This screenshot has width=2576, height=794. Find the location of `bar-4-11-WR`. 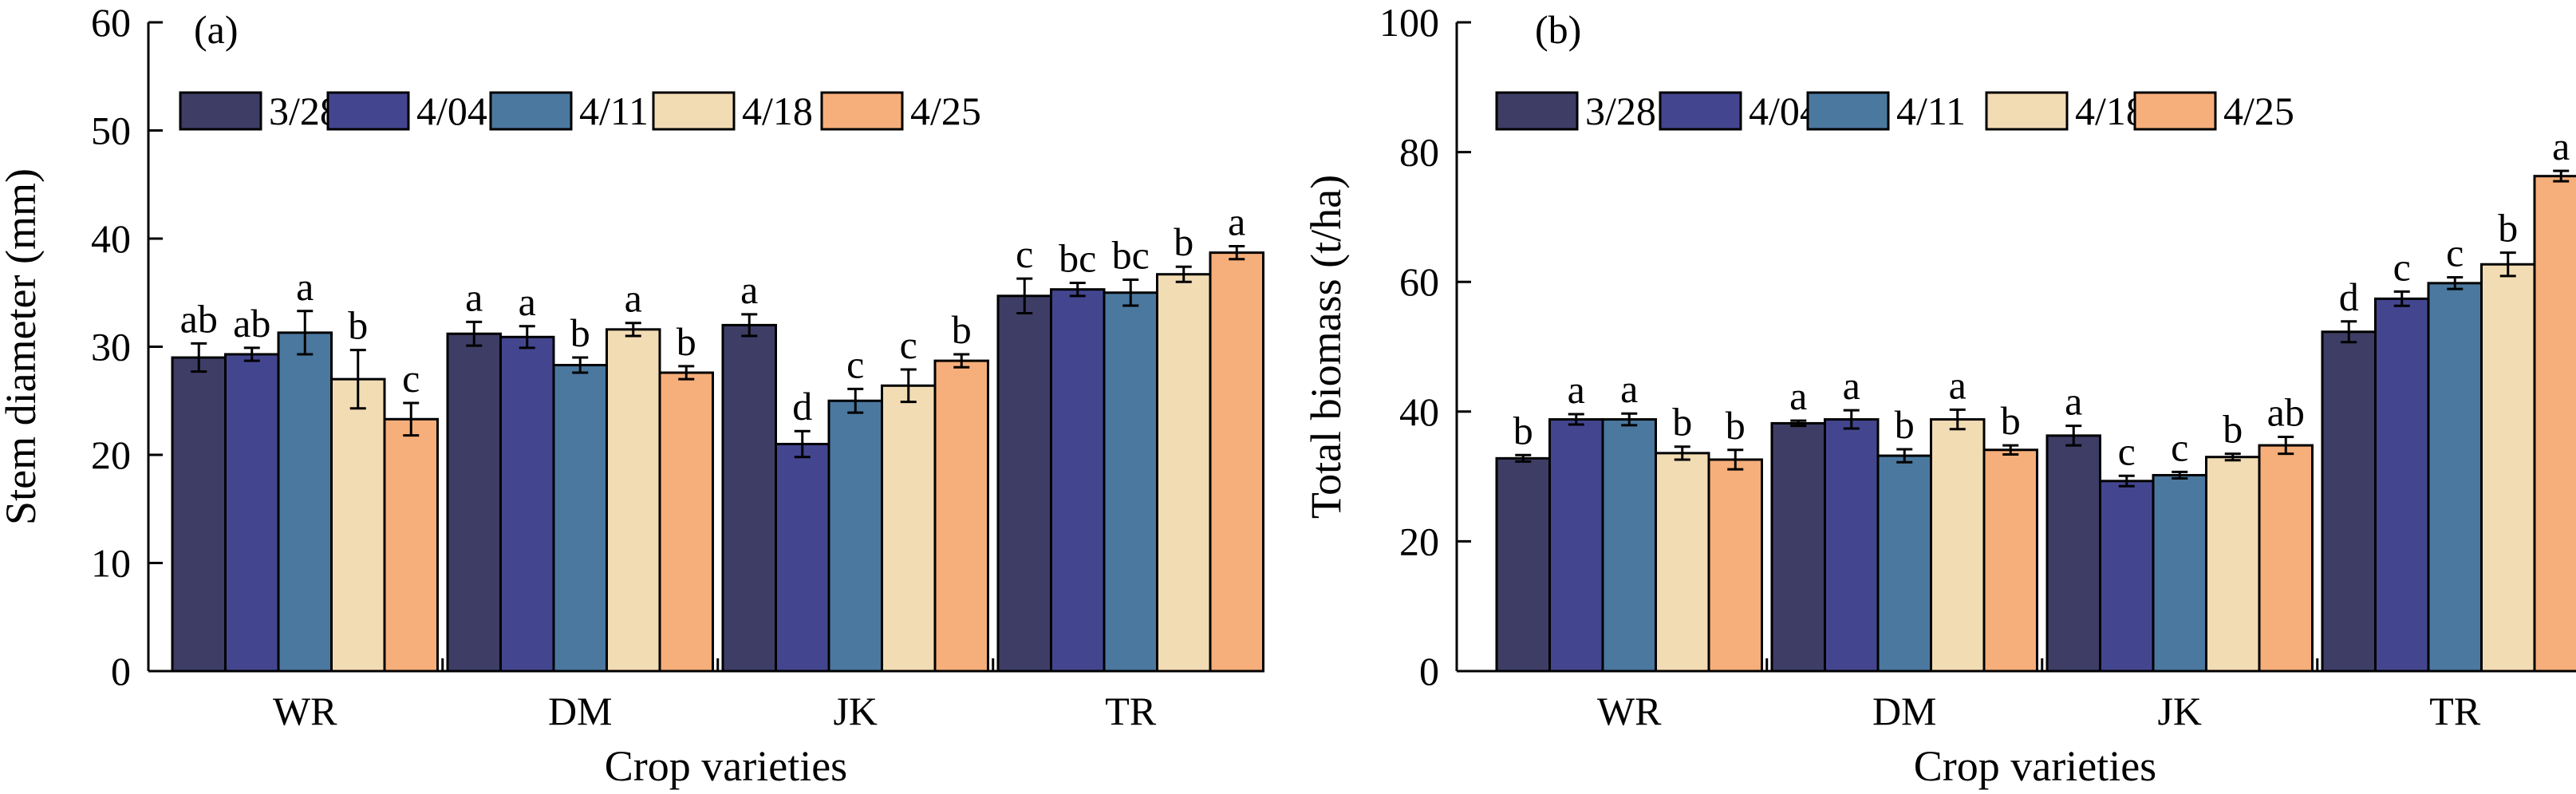

bar-4-11-WR is located at coordinates (1629, 545).